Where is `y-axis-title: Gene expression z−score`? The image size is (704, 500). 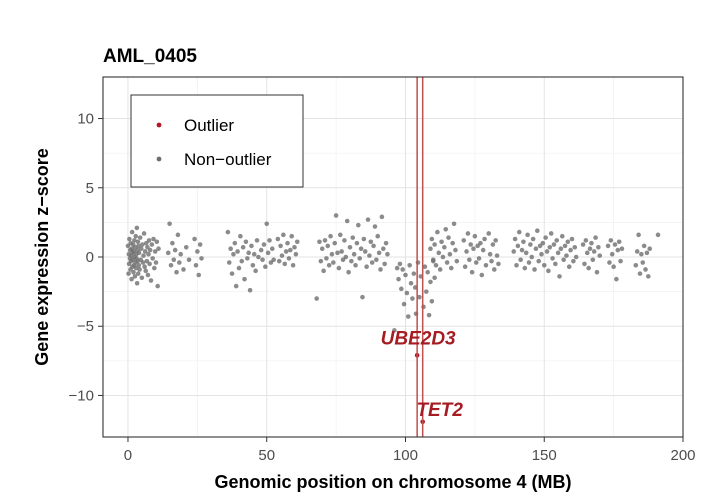 y-axis-title: Gene expression z−score is located at coordinates (42, 257).